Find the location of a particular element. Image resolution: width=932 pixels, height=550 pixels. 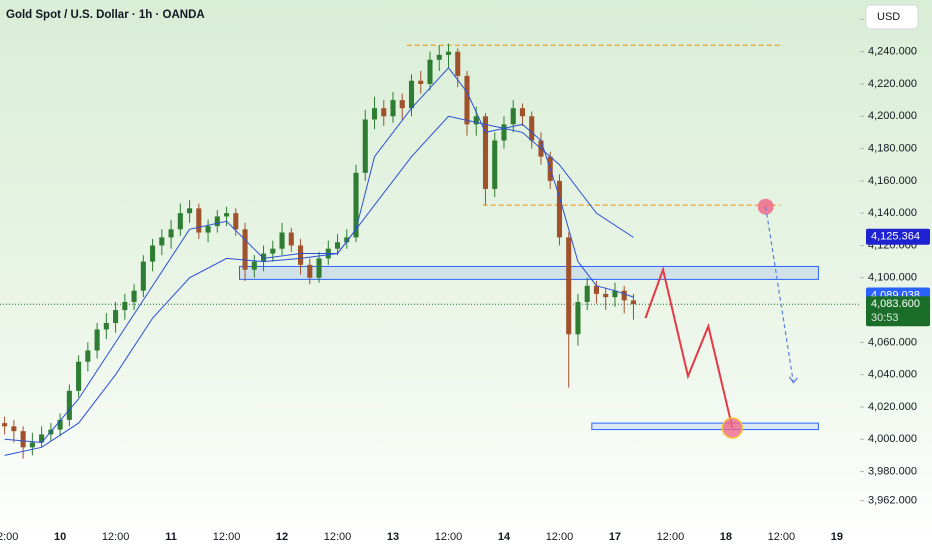

target-marker is located at coordinates (732, 428).